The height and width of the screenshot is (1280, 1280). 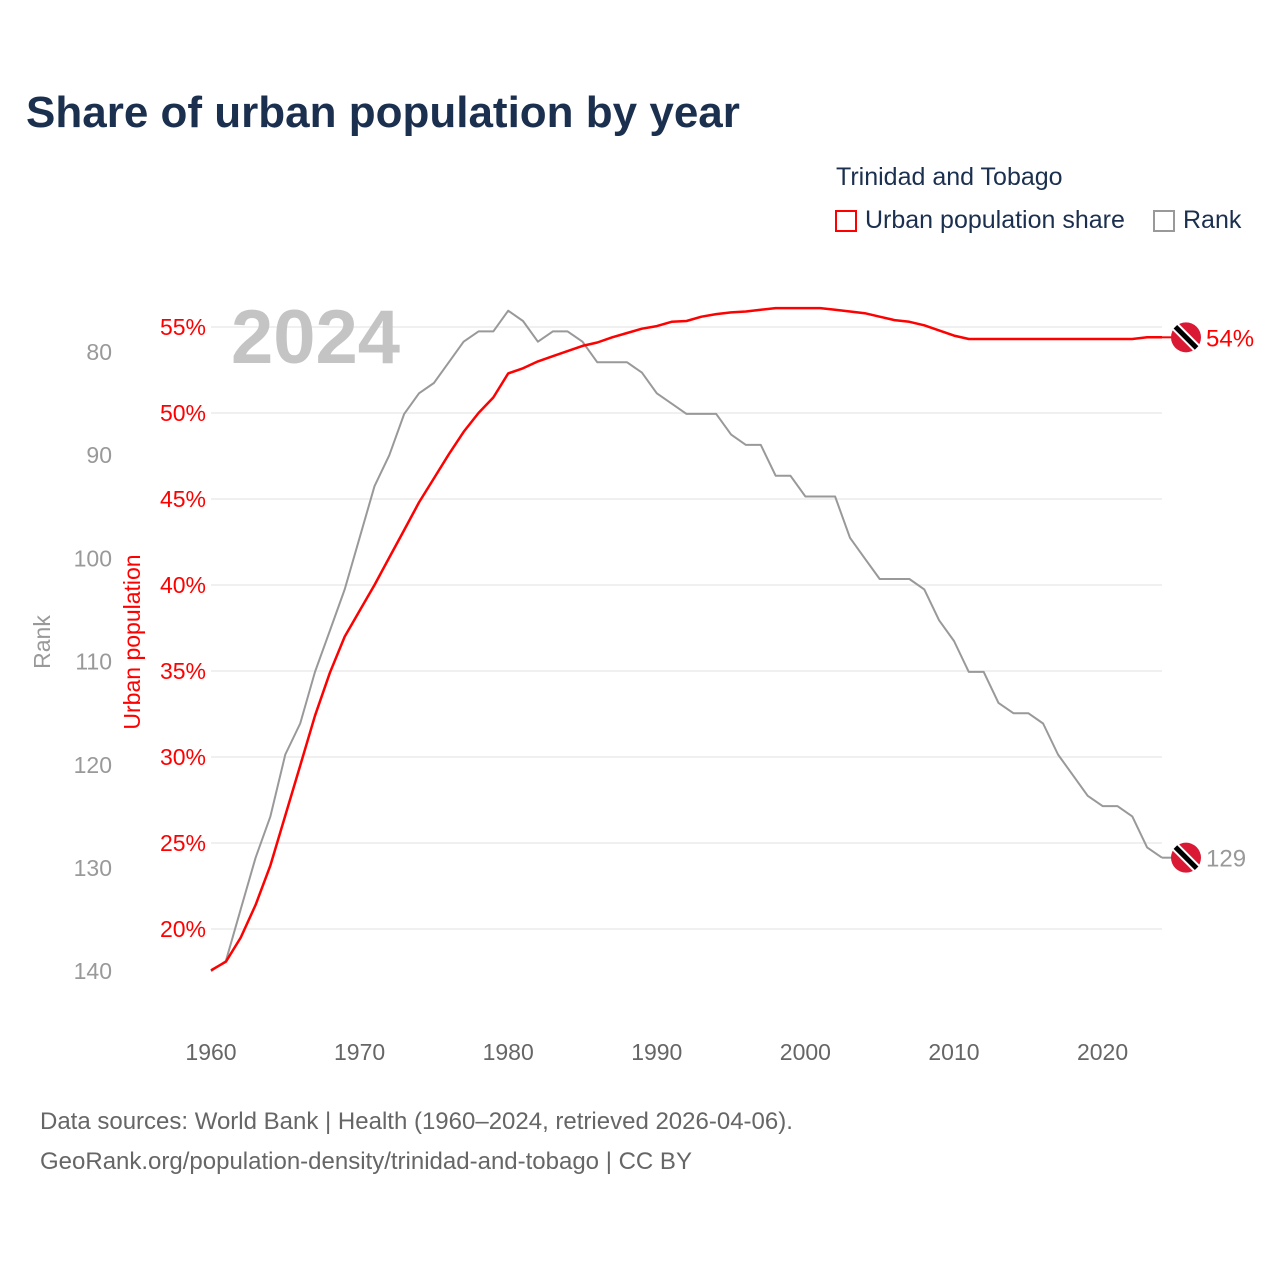 What do you see at coordinates (805, 1052) in the screenshot?
I see `x-tick: 2000` at bounding box center [805, 1052].